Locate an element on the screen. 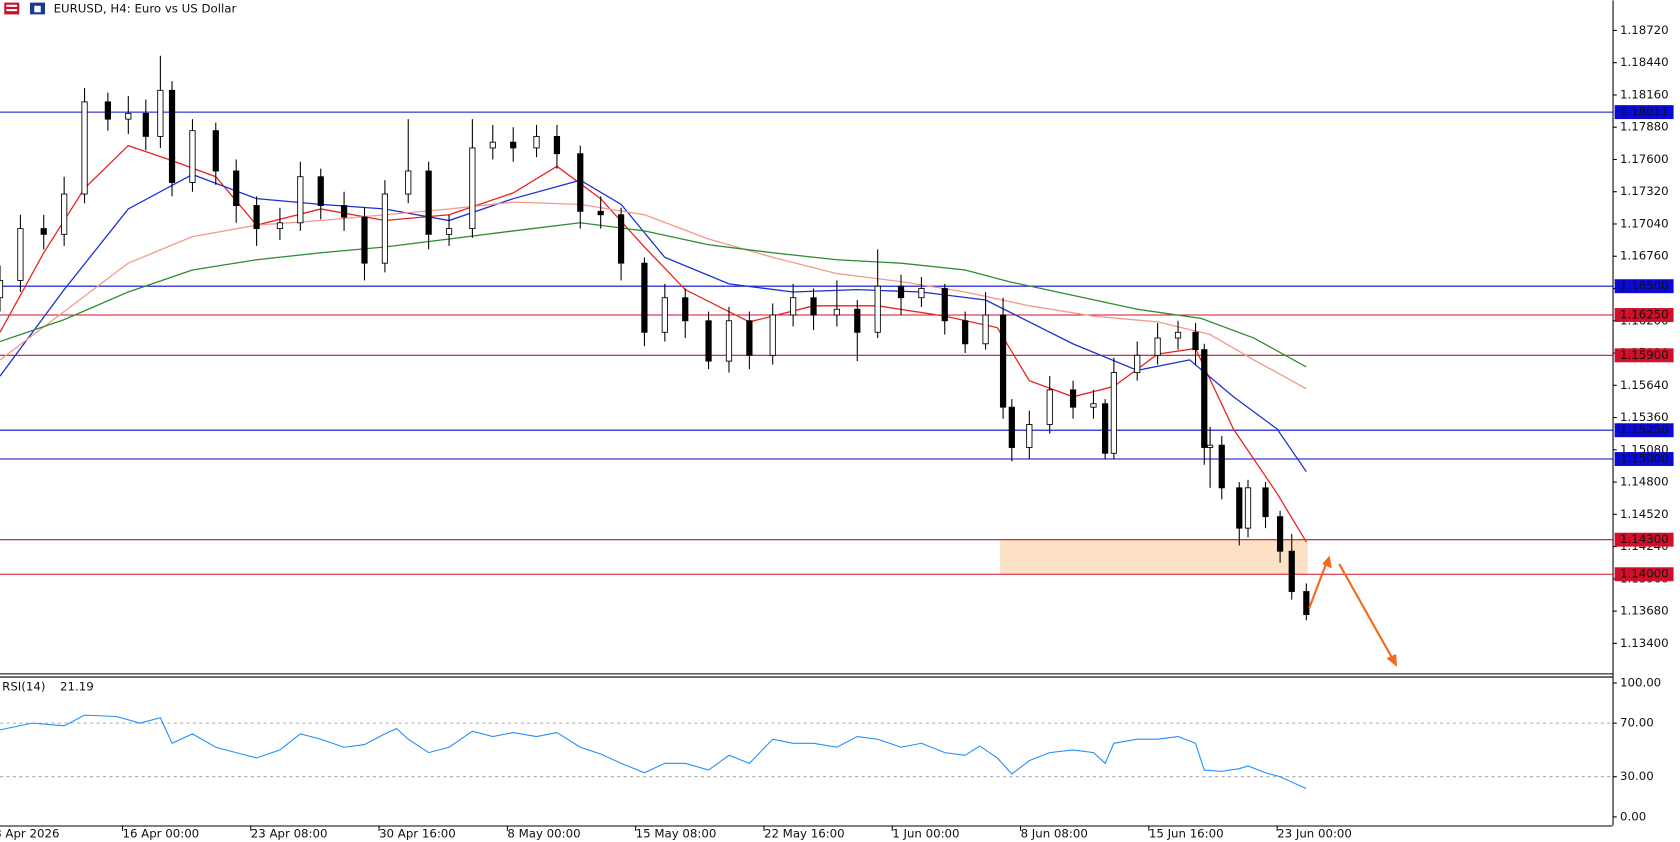 The width and height of the screenshot is (1680, 842). moving-average is located at coordinates (653, 295).